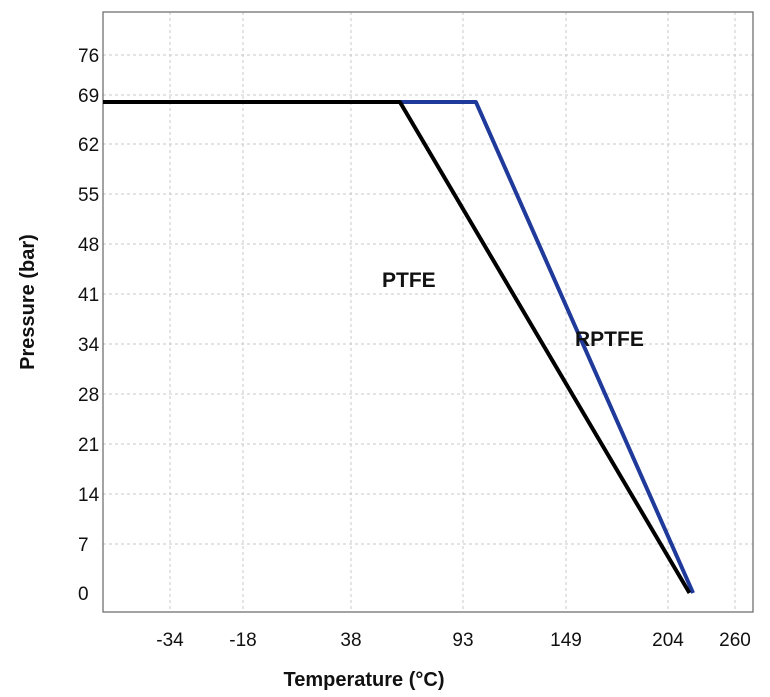  I want to click on y-tick-label: 41, so click(88, 295).